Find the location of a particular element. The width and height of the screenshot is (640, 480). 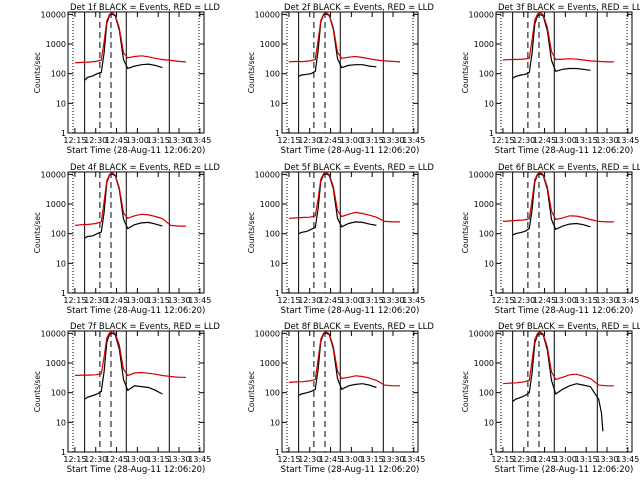

panel-title: Det 8f BLACK = Events, RED = LLD is located at coordinates (359, 327).